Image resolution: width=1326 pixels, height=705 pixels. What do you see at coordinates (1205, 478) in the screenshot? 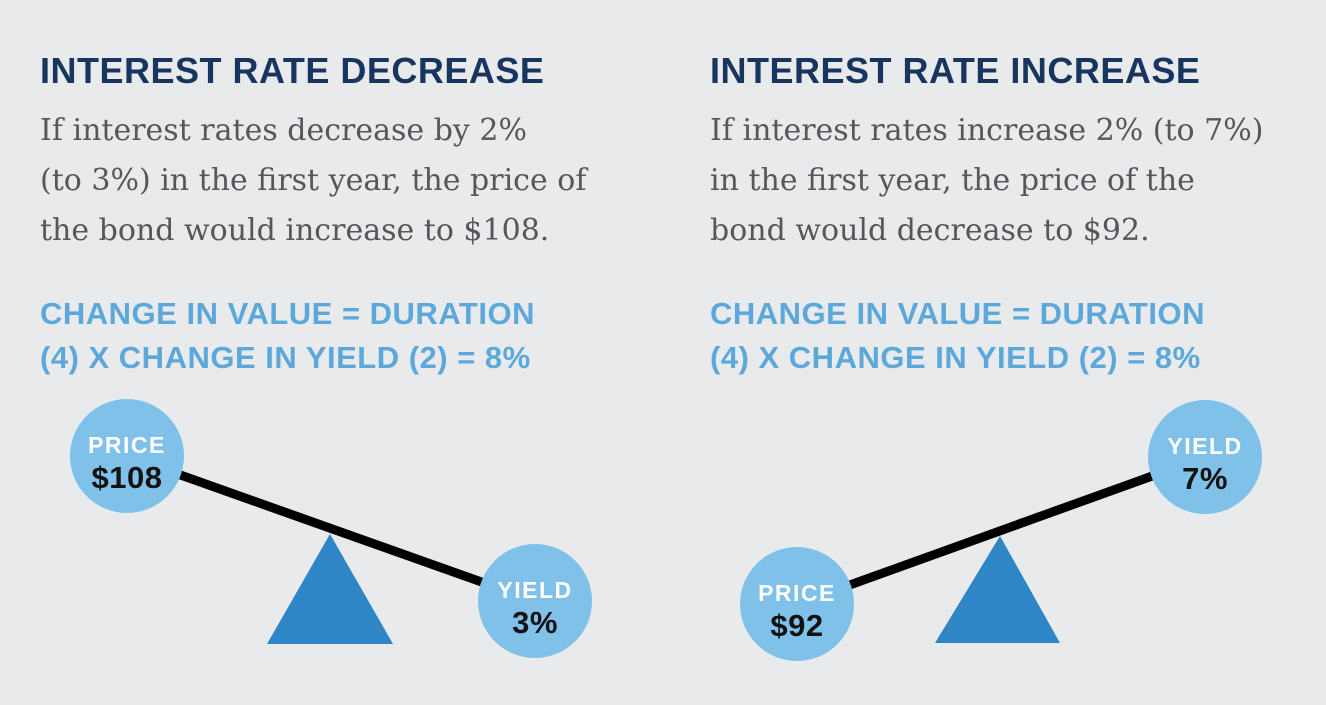
I see `yield-value: 7%` at bounding box center [1205, 478].